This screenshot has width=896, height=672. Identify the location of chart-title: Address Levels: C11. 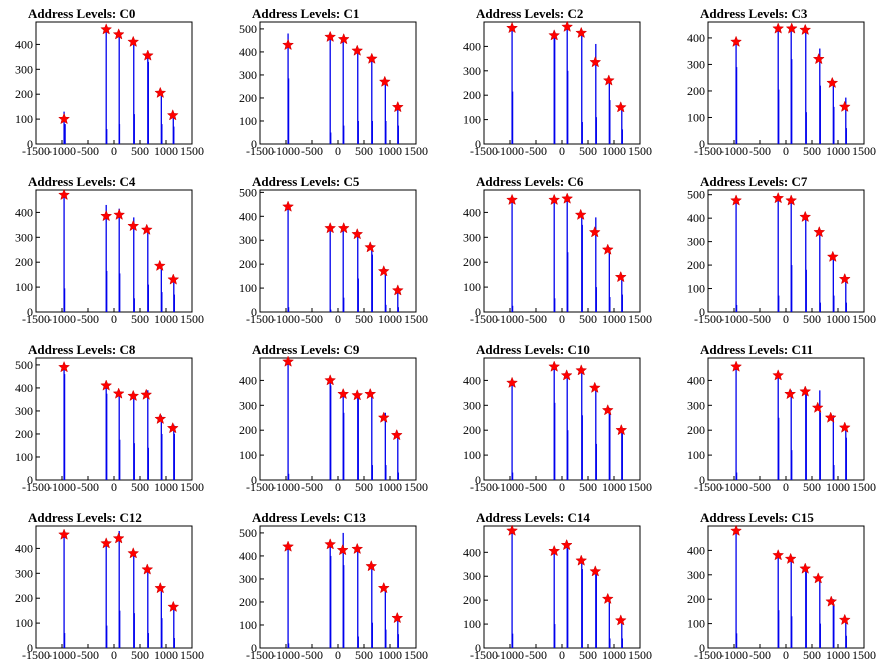
(756, 349).